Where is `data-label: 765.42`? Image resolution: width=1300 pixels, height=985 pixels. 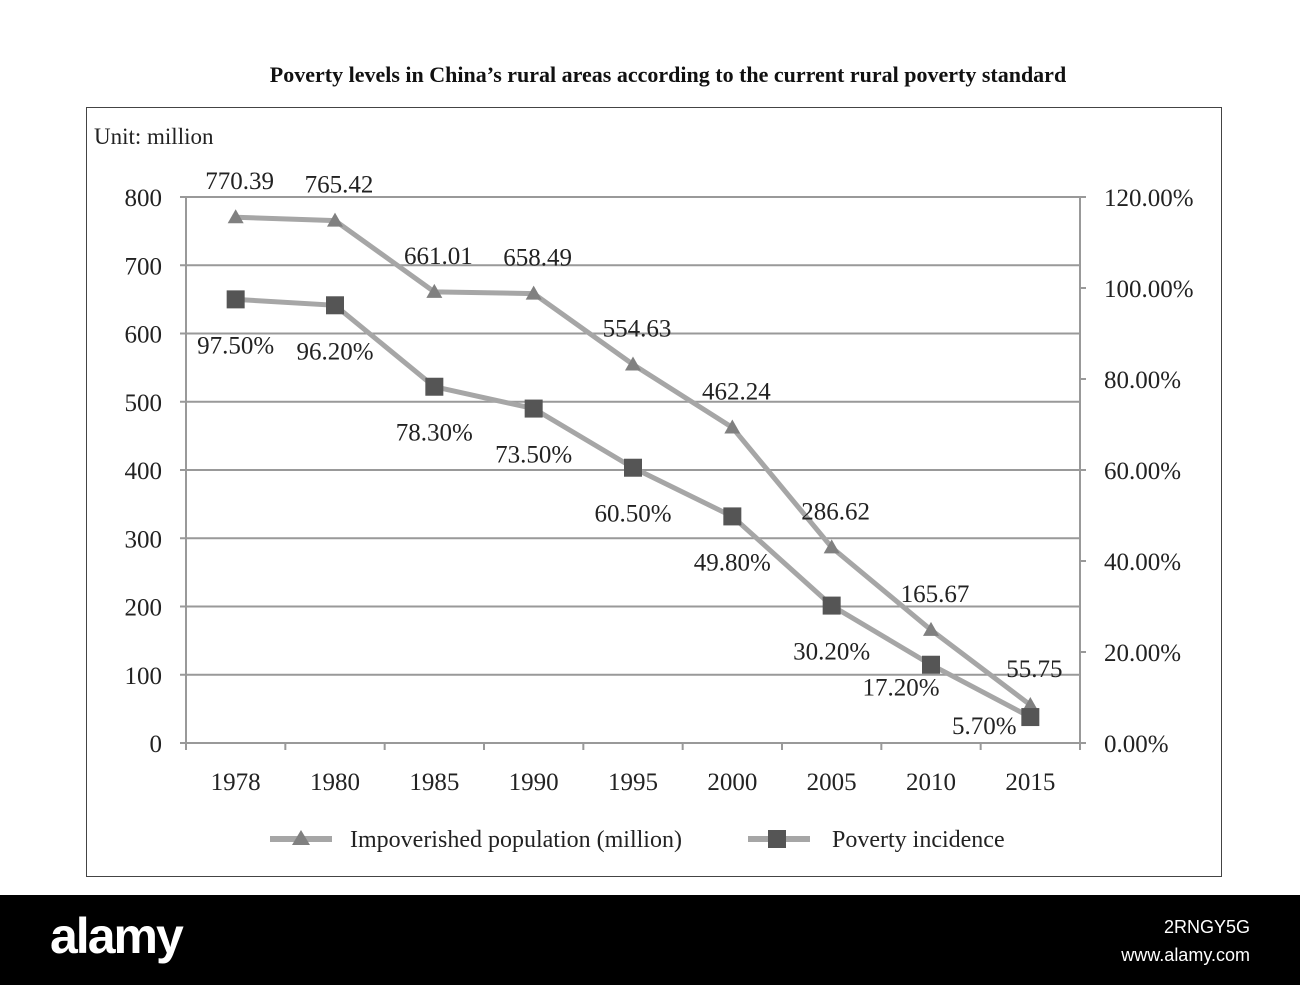
data-label: 765.42 is located at coordinates (339, 185).